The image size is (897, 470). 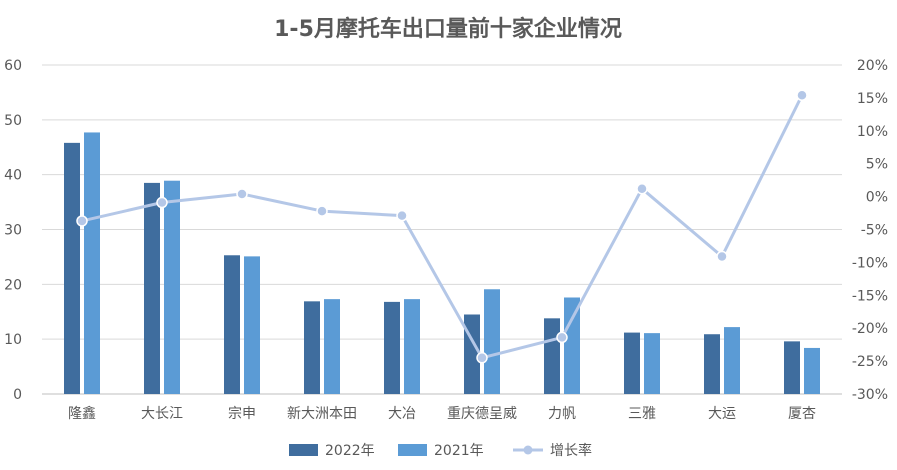 What do you see at coordinates (82, 413) in the screenshot?
I see `x-tick-label: 隆鑫` at bounding box center [82, 413].